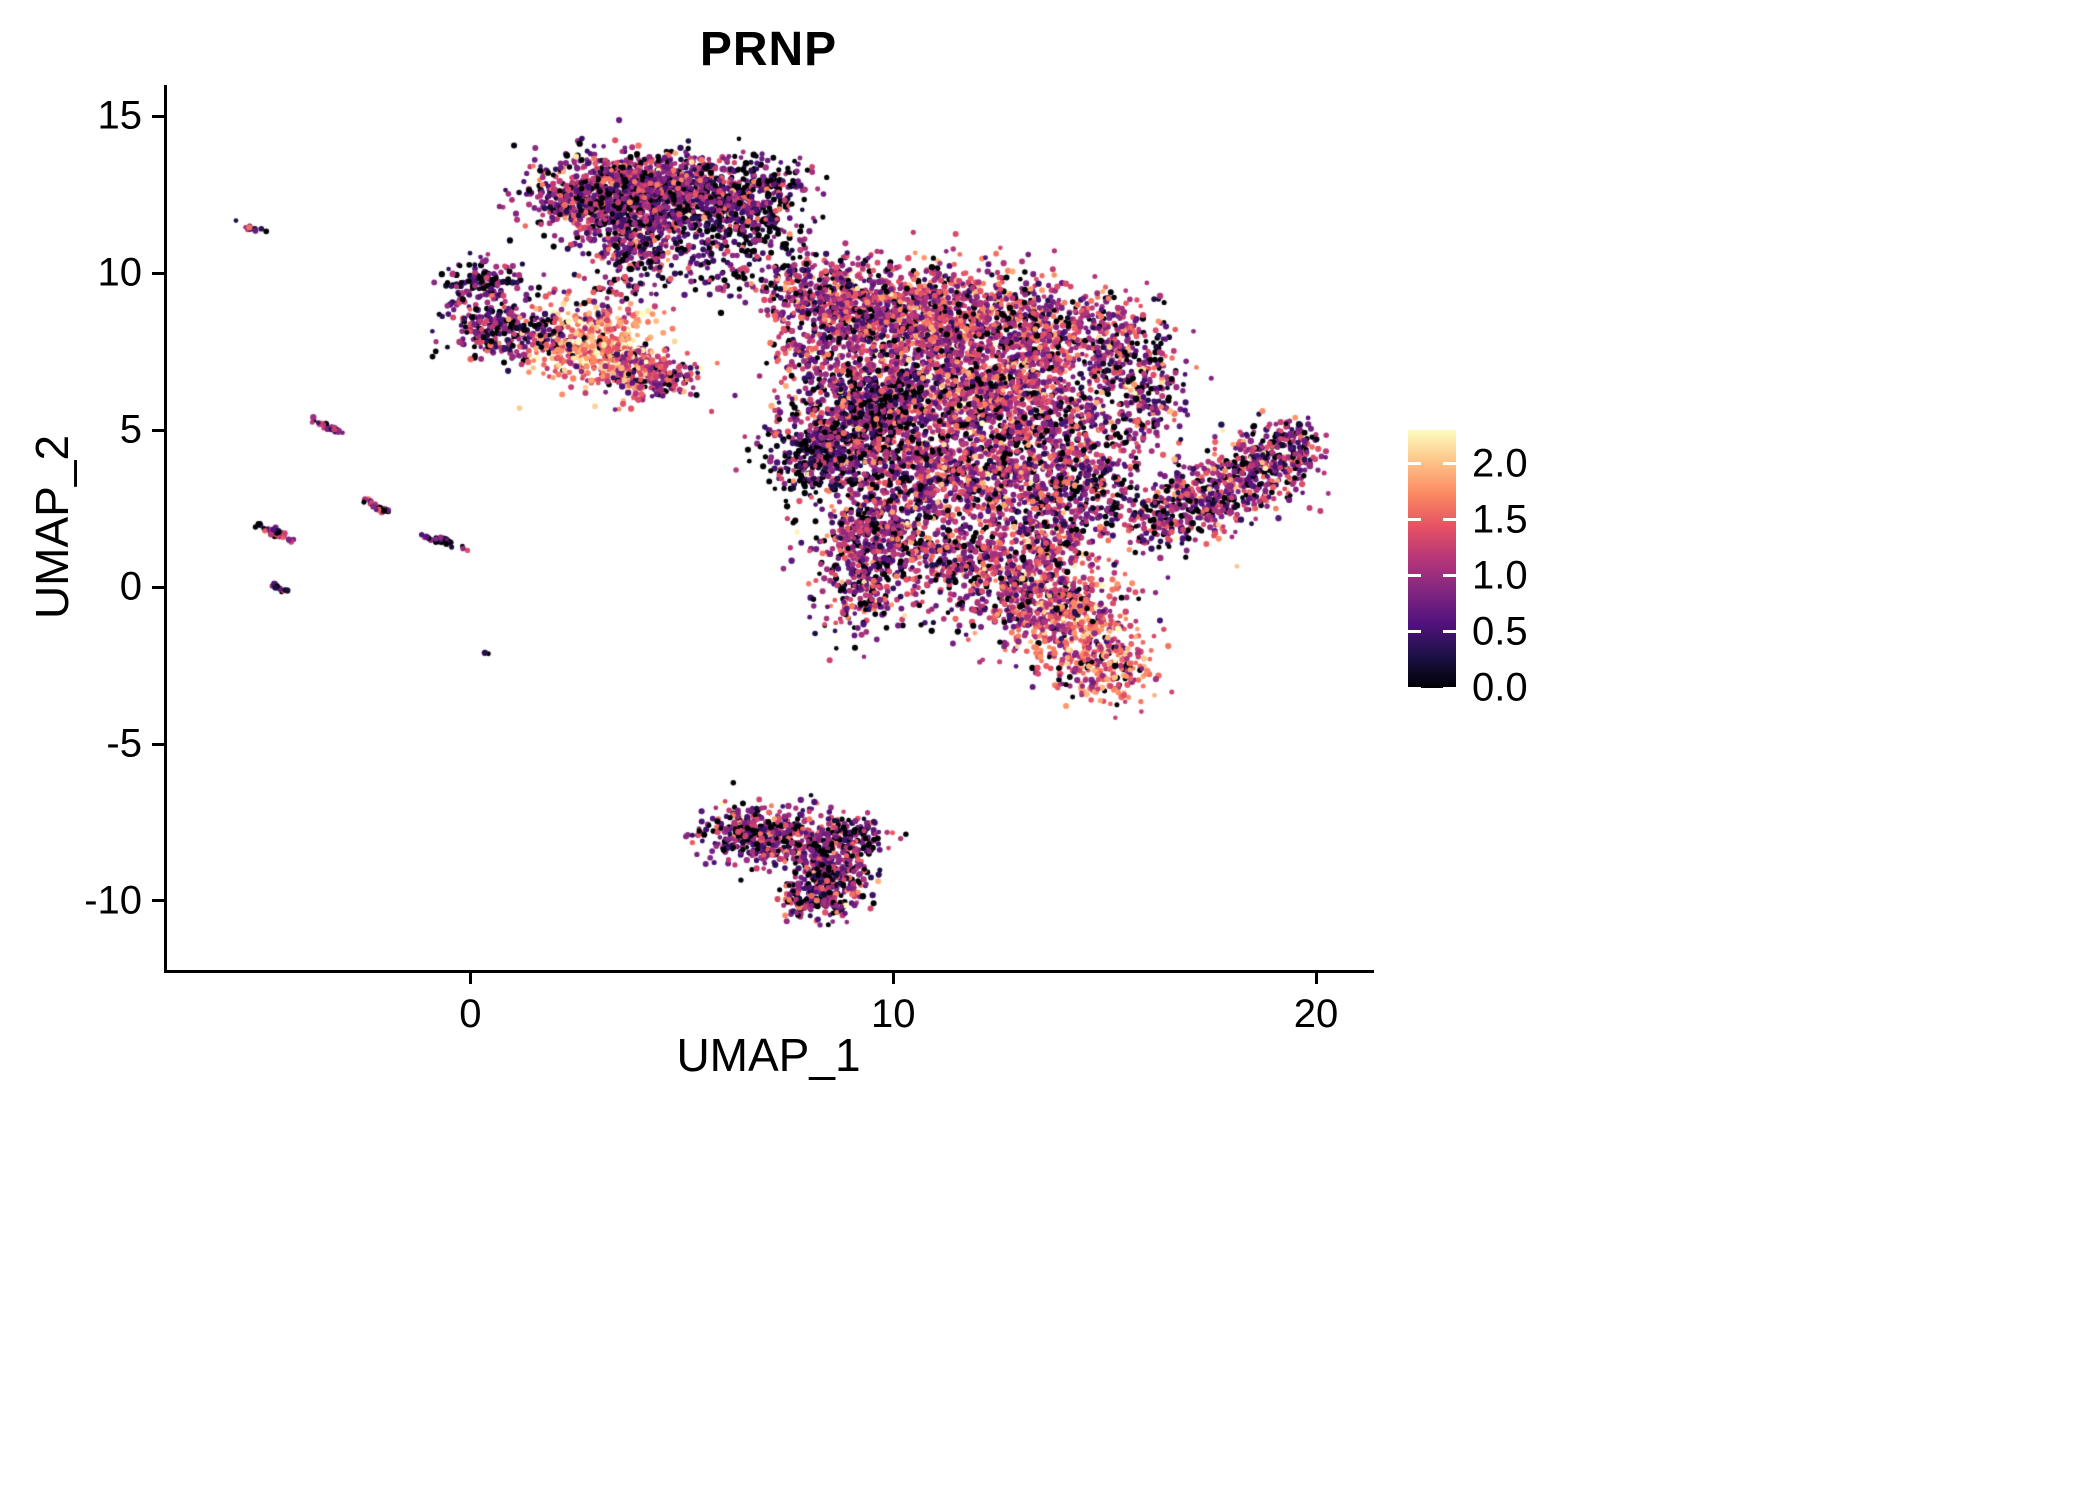 Image resolution: width=2100 pixels, height=1500 pixels. Describe the element at coordinates (1500, 631) in the screenshot. I see `colorbar-tick-label: 0.5` at that location.